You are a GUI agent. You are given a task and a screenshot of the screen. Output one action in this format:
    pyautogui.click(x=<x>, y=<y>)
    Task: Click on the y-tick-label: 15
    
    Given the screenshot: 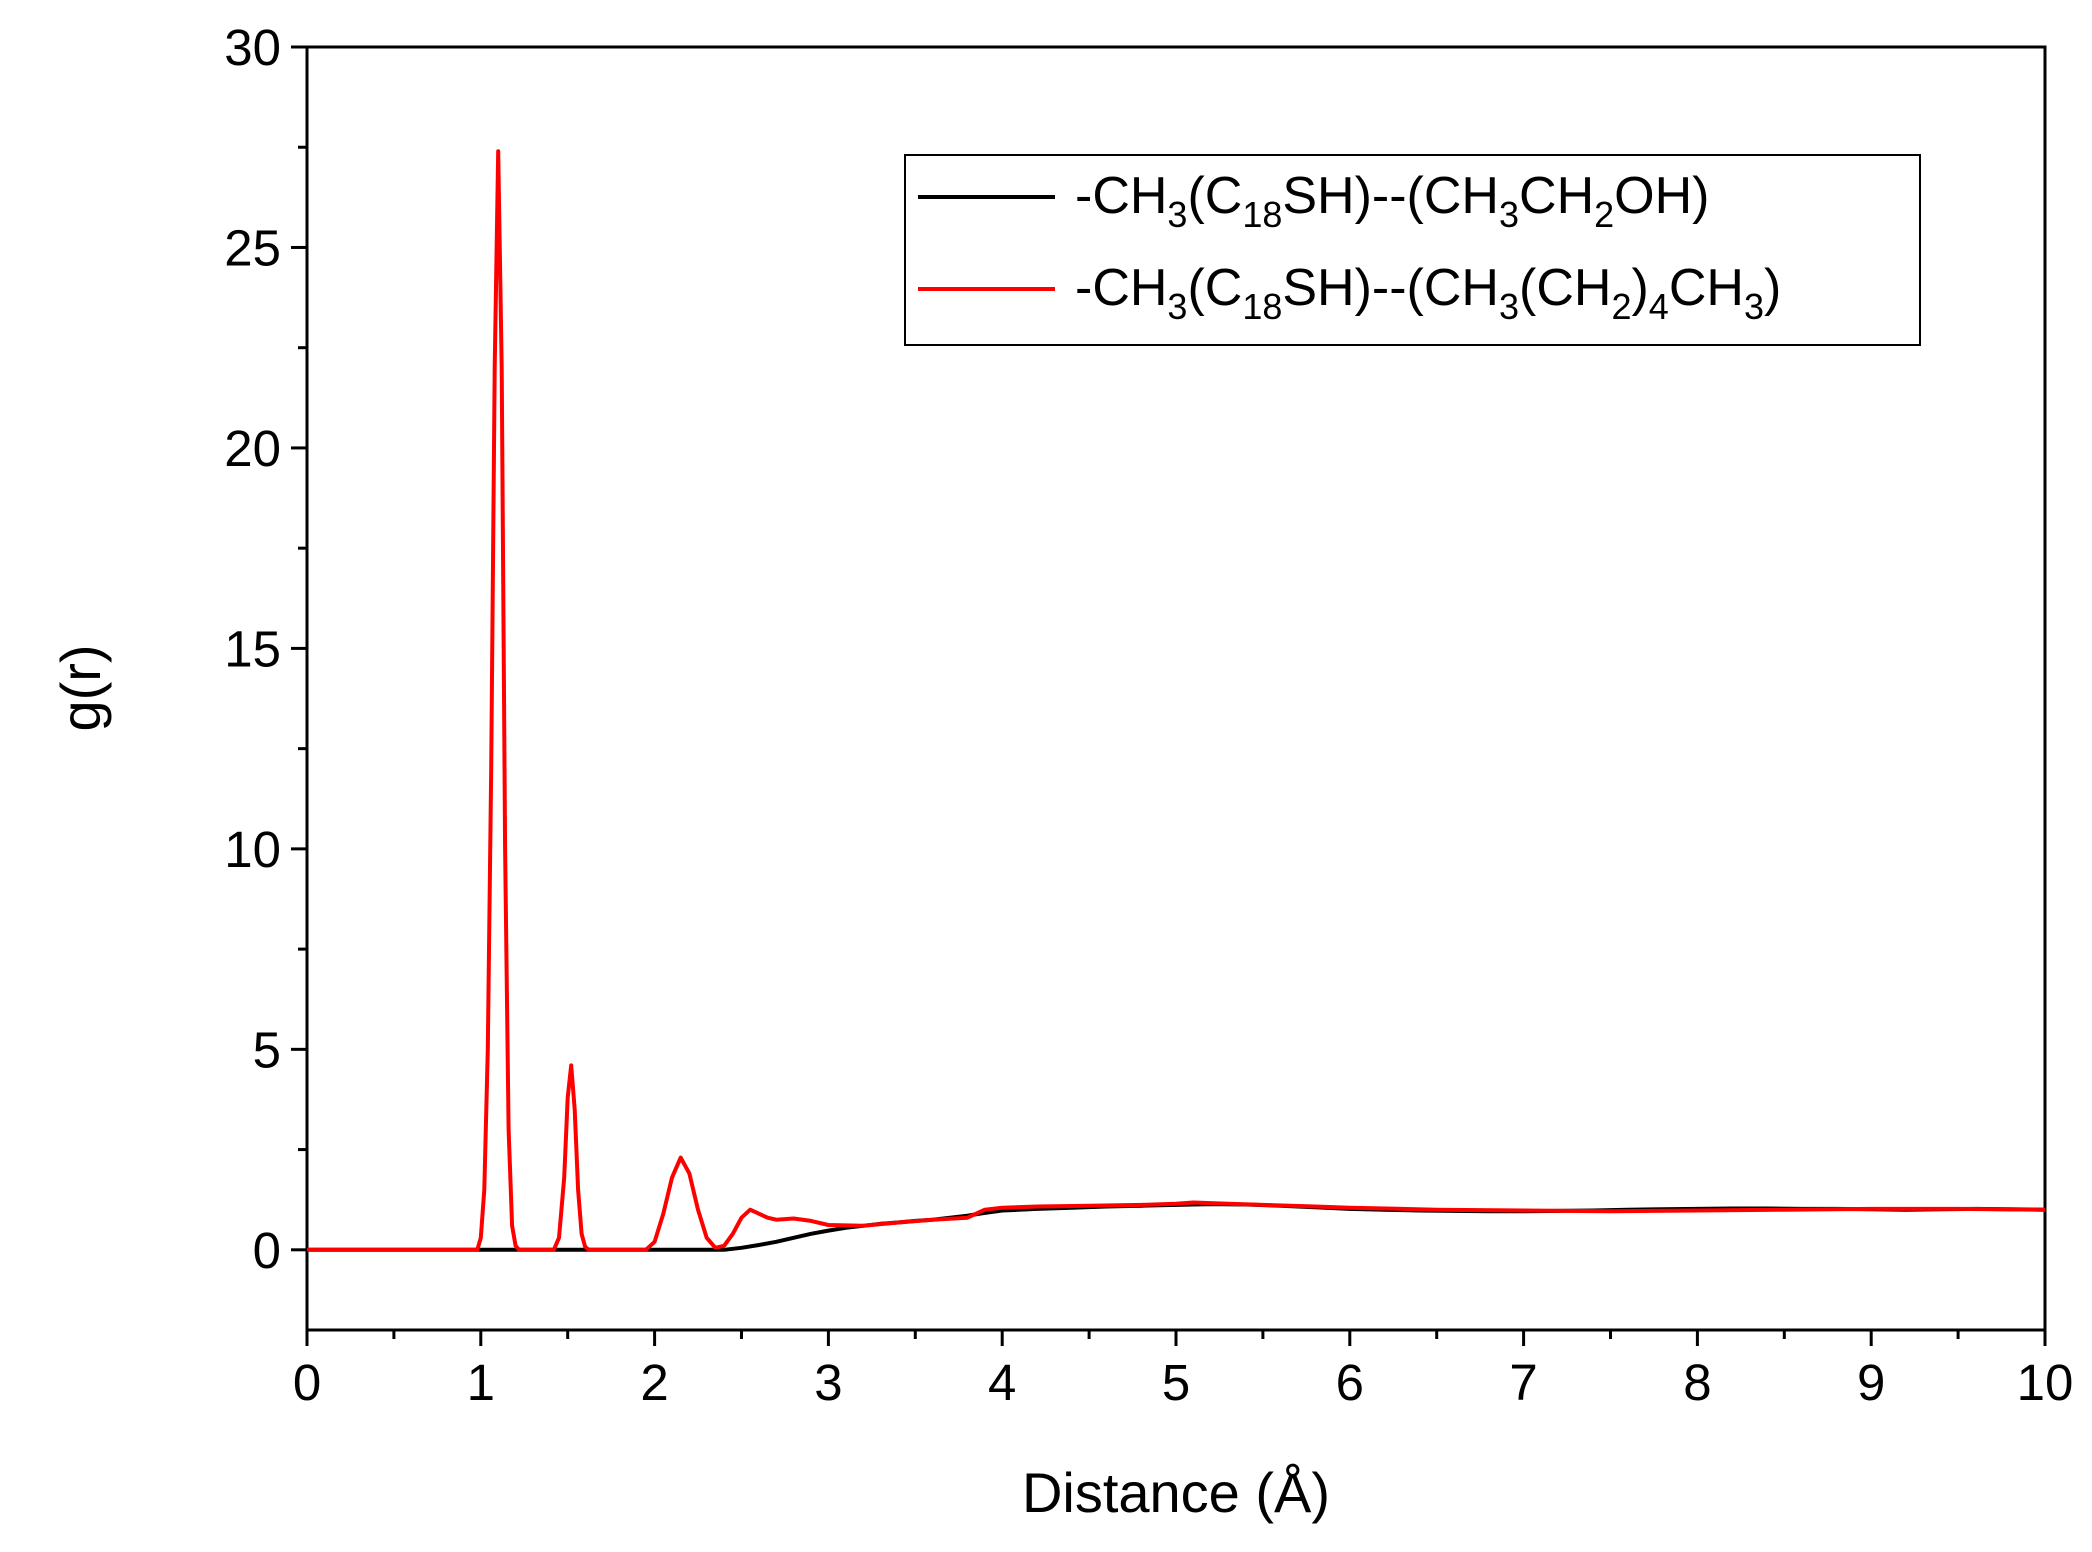 What is the action you would take?
    pyautogui.click(x=252, y=648)
    